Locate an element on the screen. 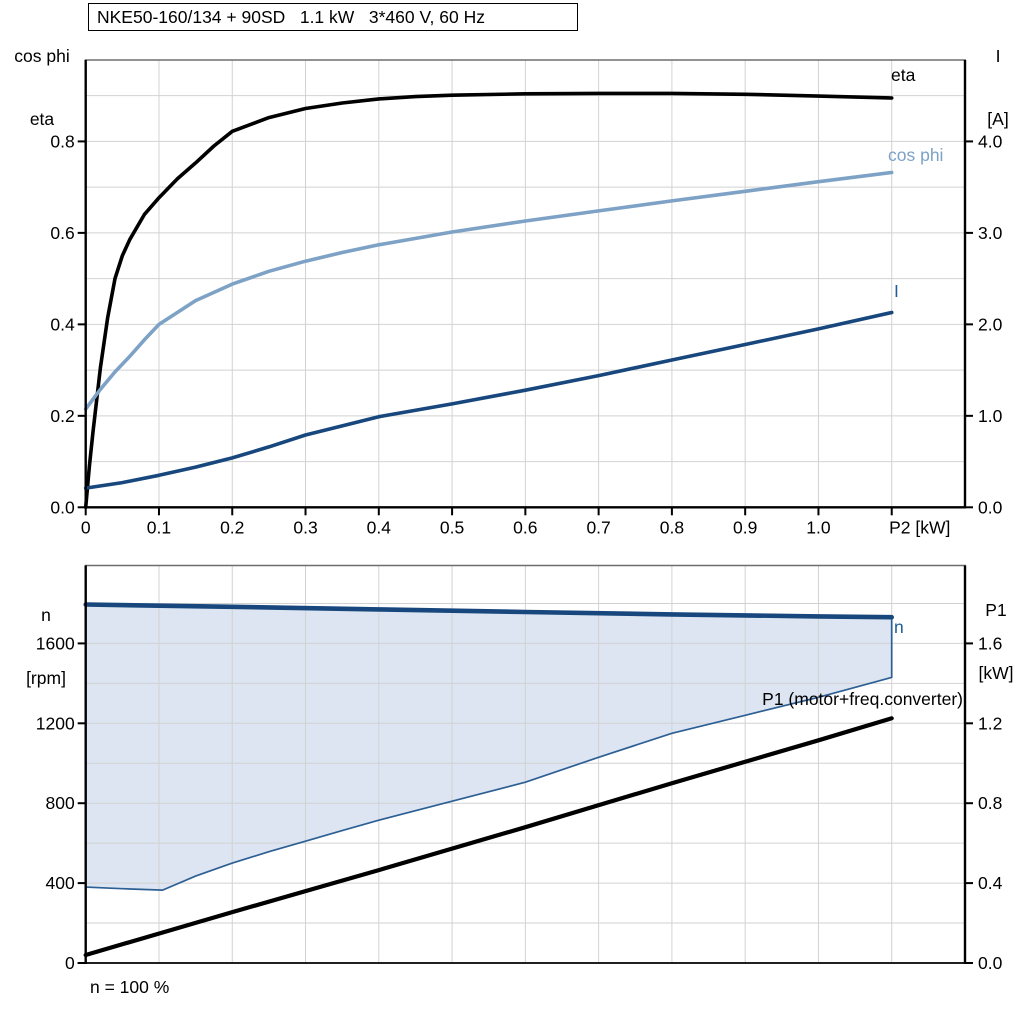  speed-curve-label: n is located at coordinates (899, 627).